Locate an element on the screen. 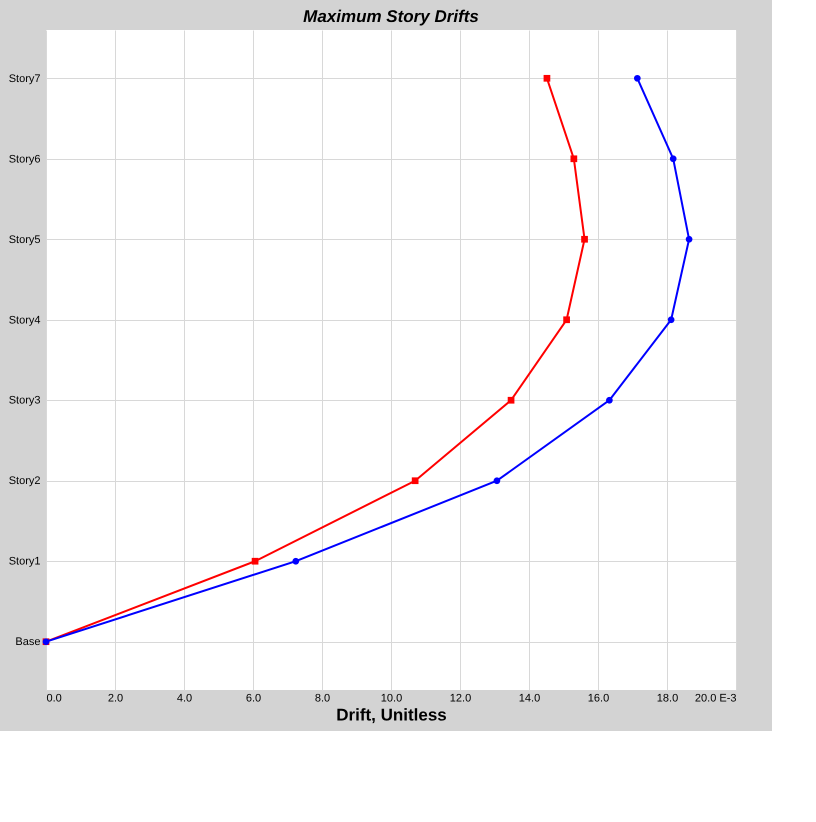 The height and width of the screenshot is (822, 816). y-tick-label: Story5 is located at coordinates (24, 240).